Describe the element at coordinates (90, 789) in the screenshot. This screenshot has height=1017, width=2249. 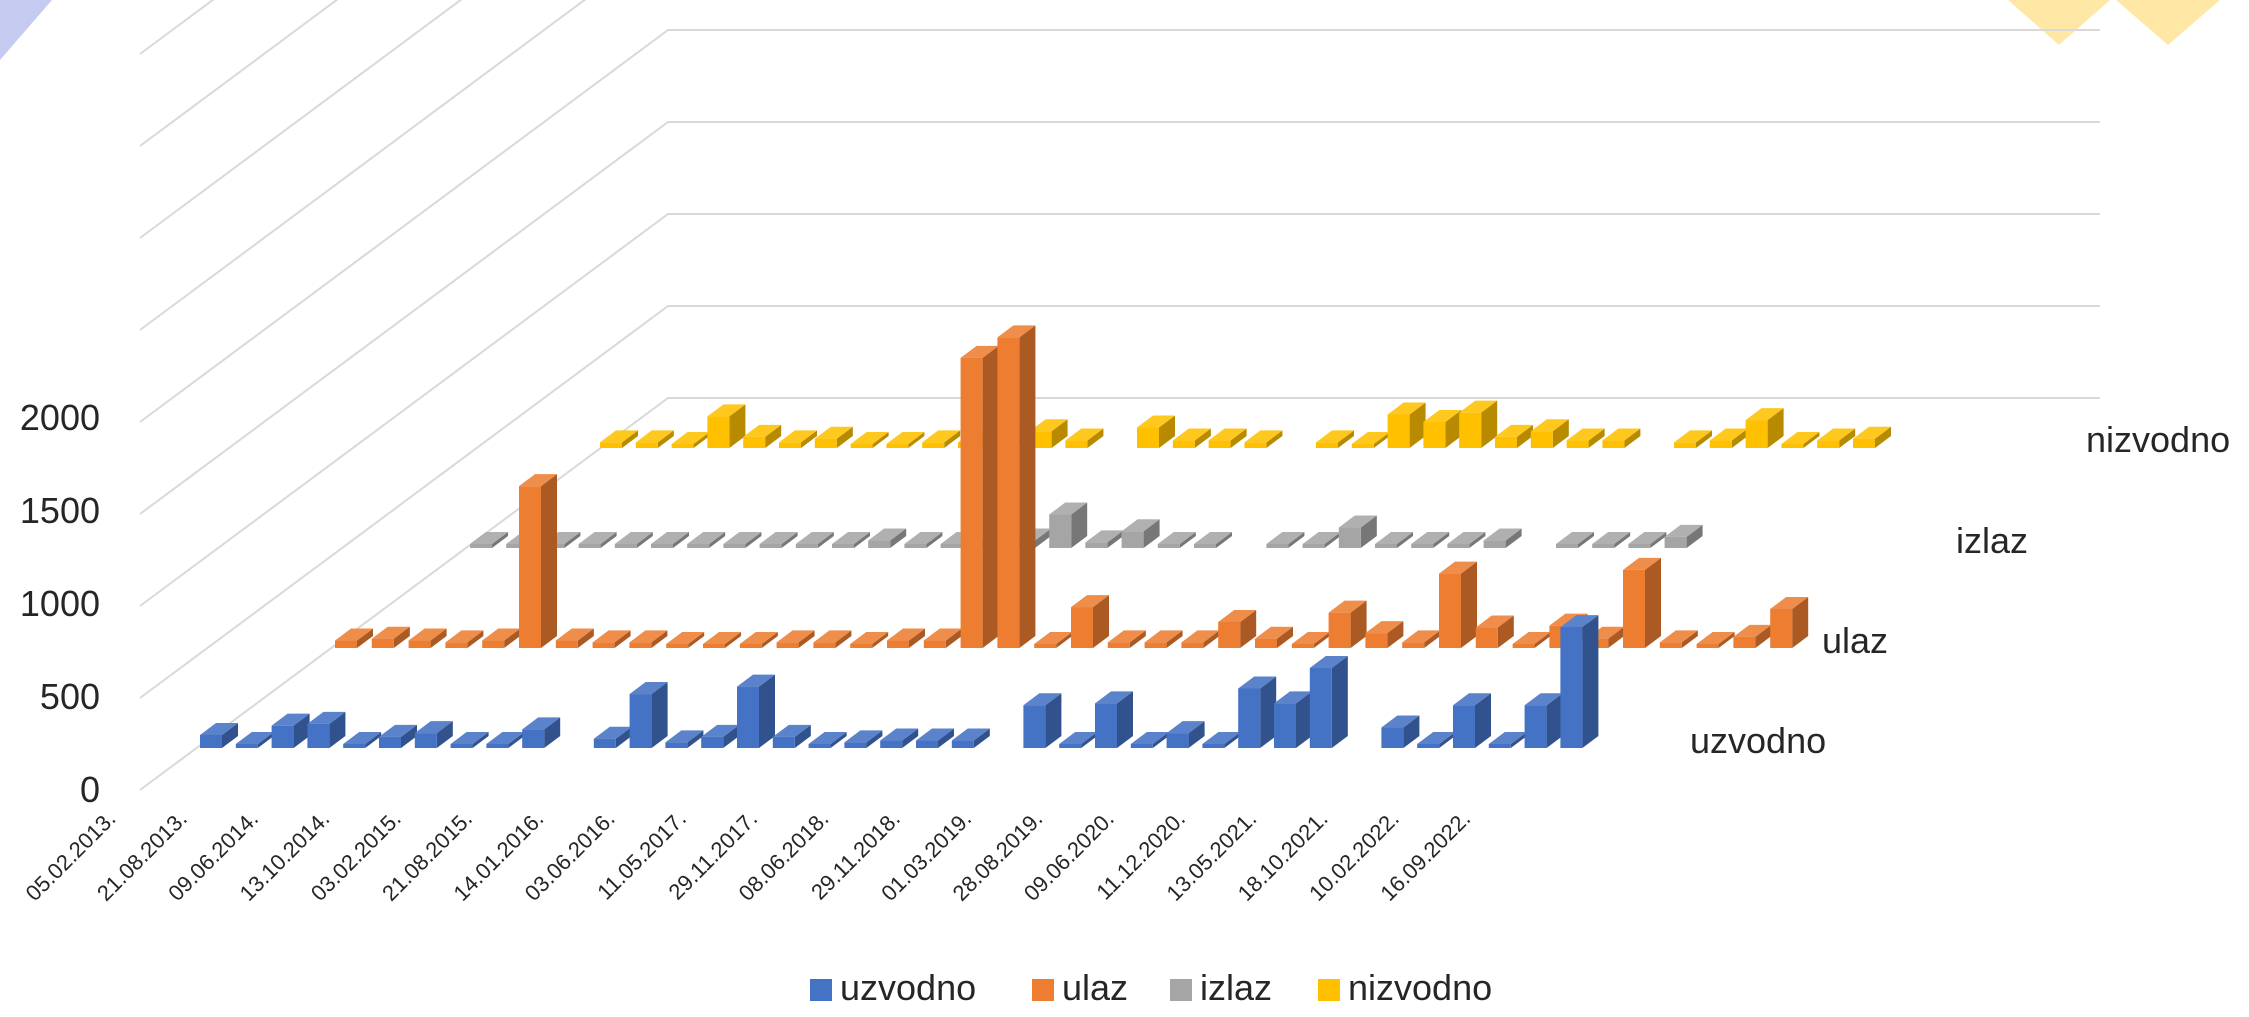
I see `y-tick-label: 0` at that location.